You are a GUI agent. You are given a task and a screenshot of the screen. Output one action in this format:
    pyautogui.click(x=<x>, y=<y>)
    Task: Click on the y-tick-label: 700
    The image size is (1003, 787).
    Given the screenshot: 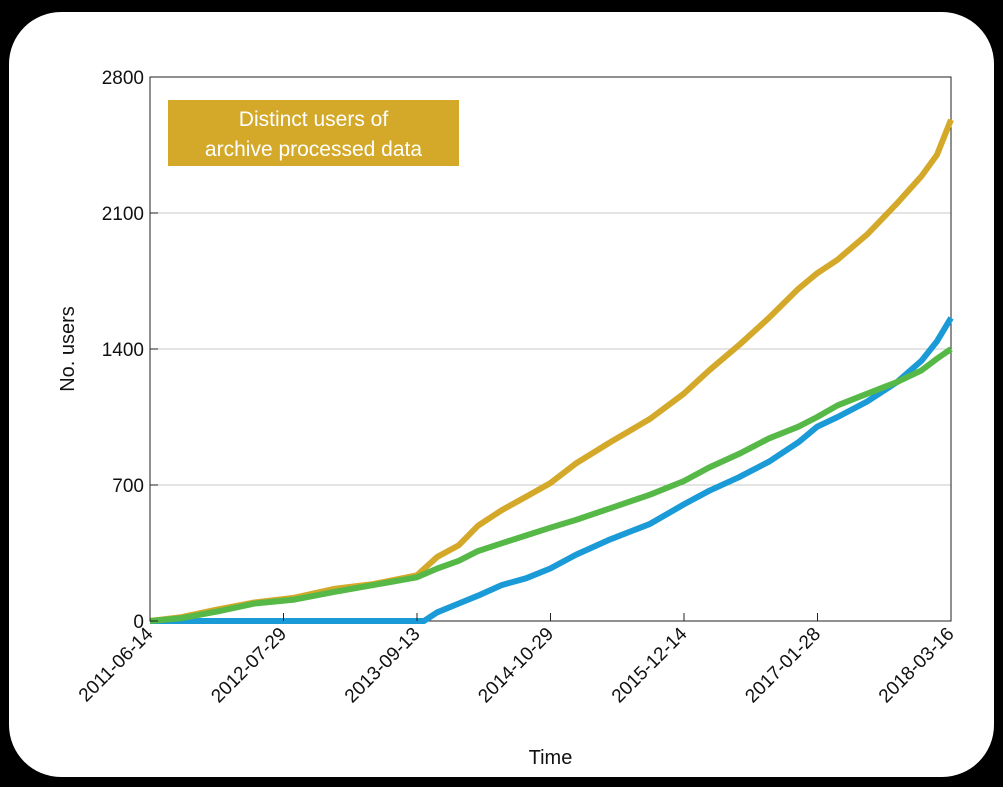 What is the action you would take?
    pyautogui.click(x=128, y=486)
    